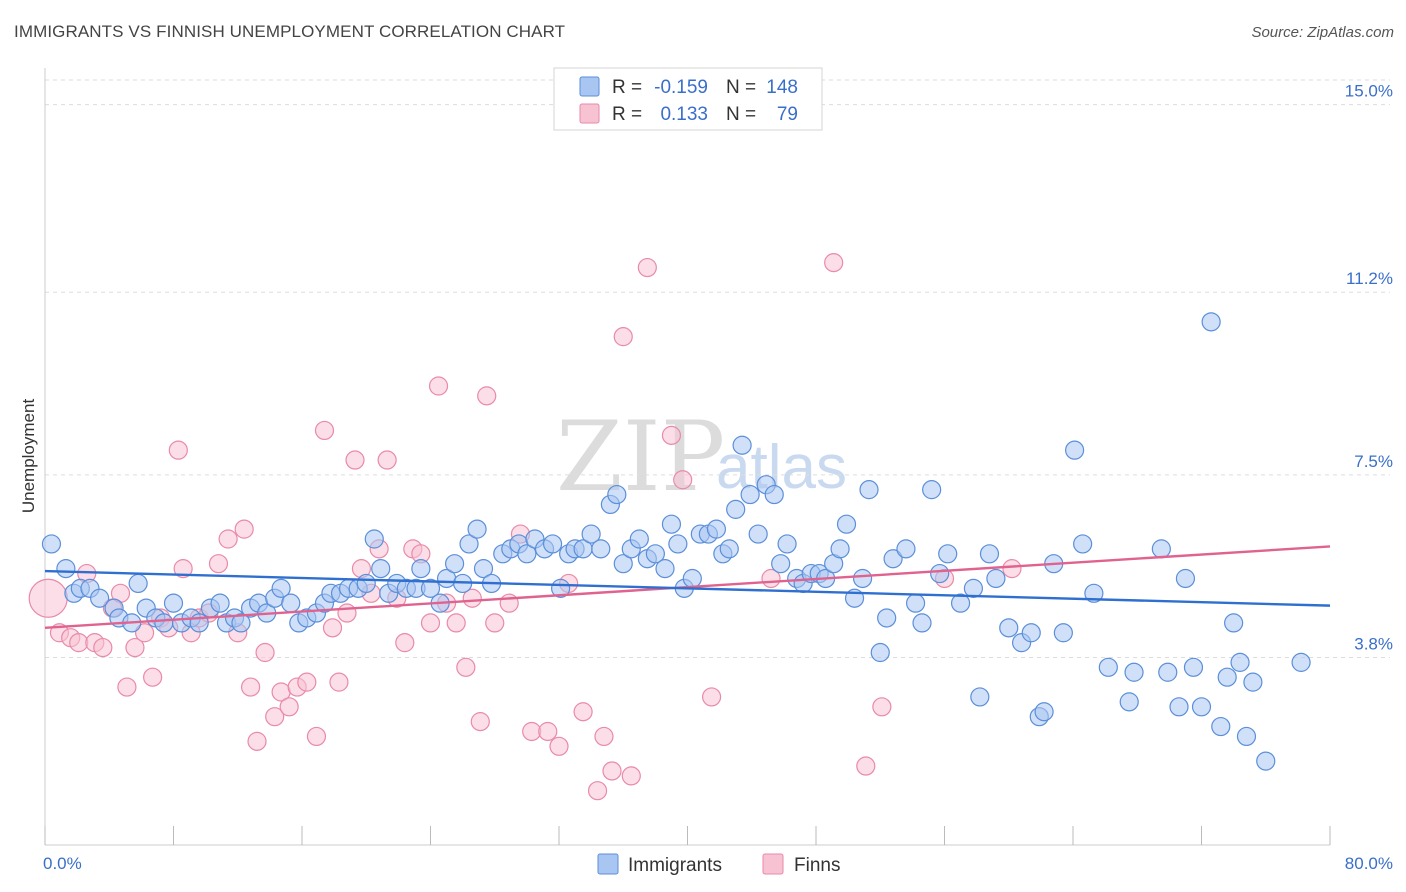  I want to click on trendlines, so click(687, 587).